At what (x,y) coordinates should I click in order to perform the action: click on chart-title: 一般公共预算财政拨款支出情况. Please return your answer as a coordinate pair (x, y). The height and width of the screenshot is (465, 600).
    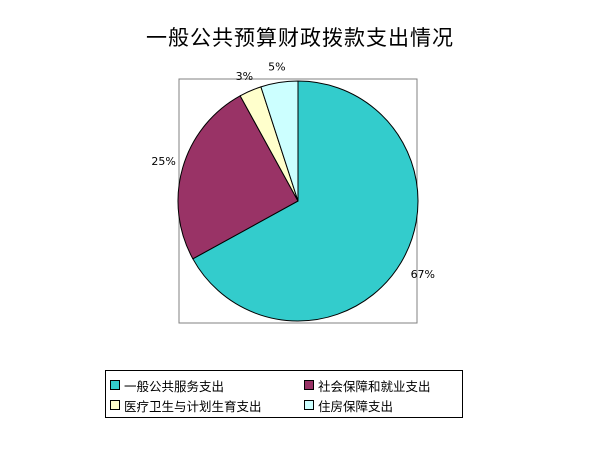
    Looking at the image, I should click on (300, 38).